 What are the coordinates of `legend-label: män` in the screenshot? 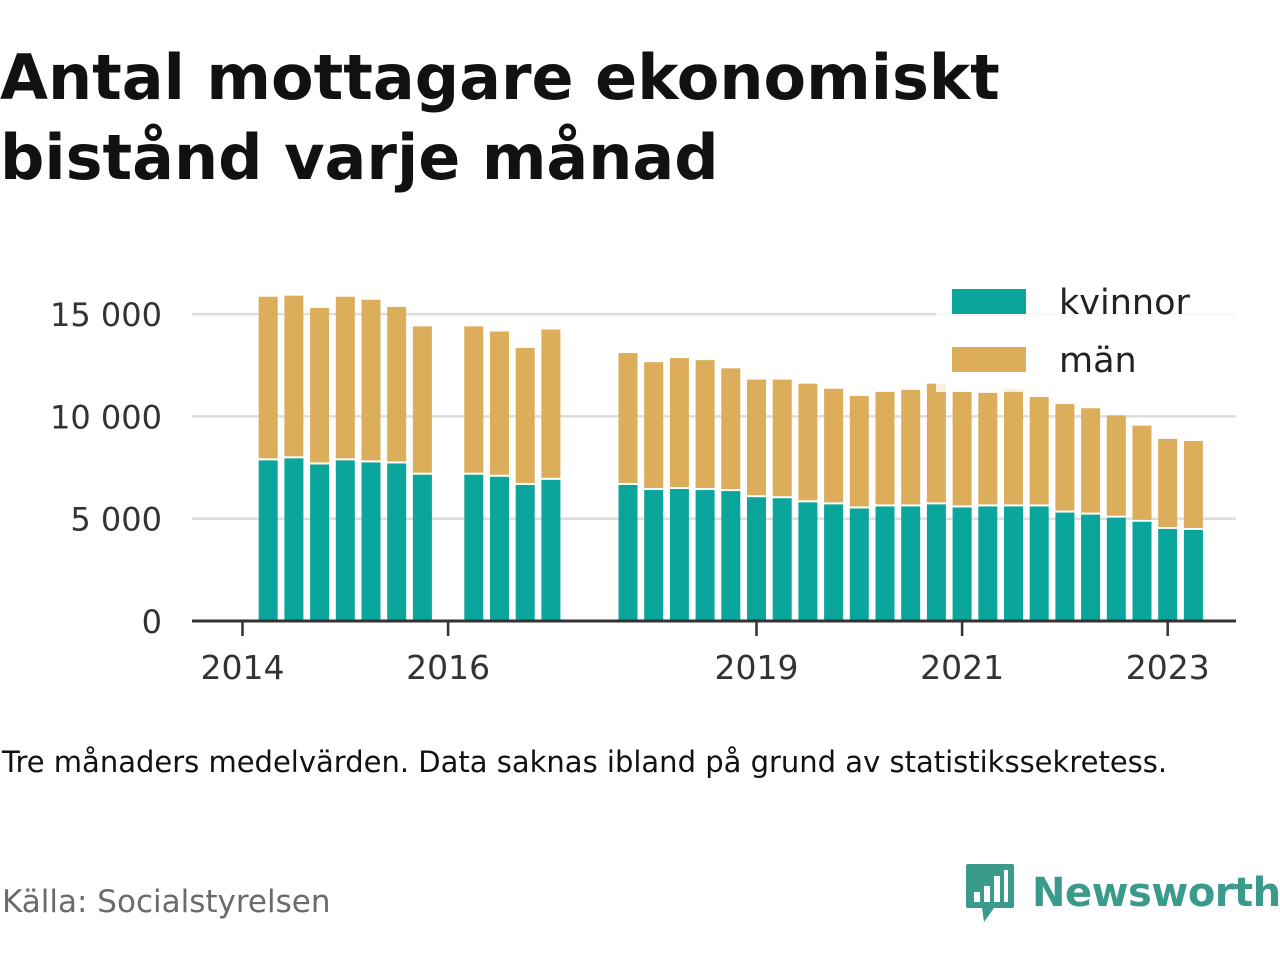 It's located at (1098, 361).